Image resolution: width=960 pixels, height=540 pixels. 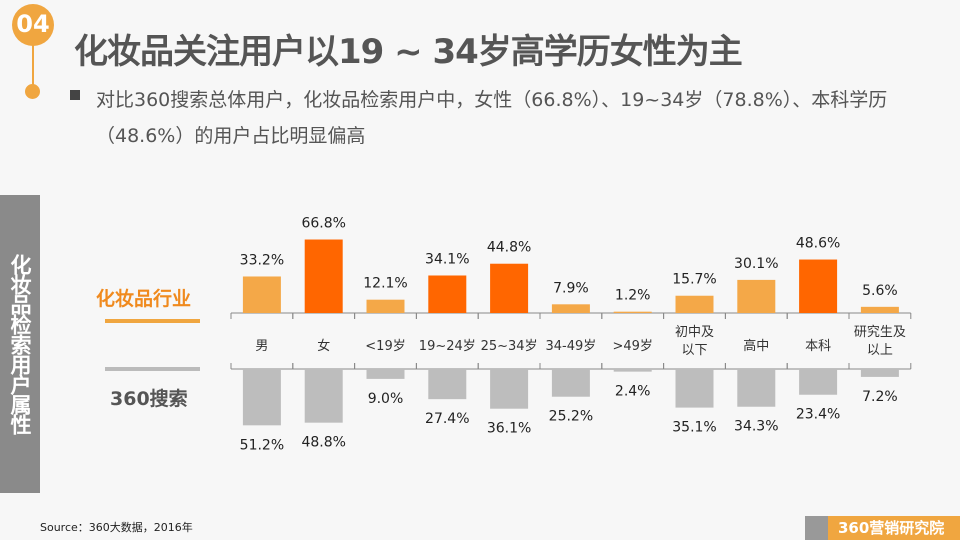 What do you see at coordinates (75, 95) in the screenshot?
I see `bullet-icon` at bounding box center [75, 95].